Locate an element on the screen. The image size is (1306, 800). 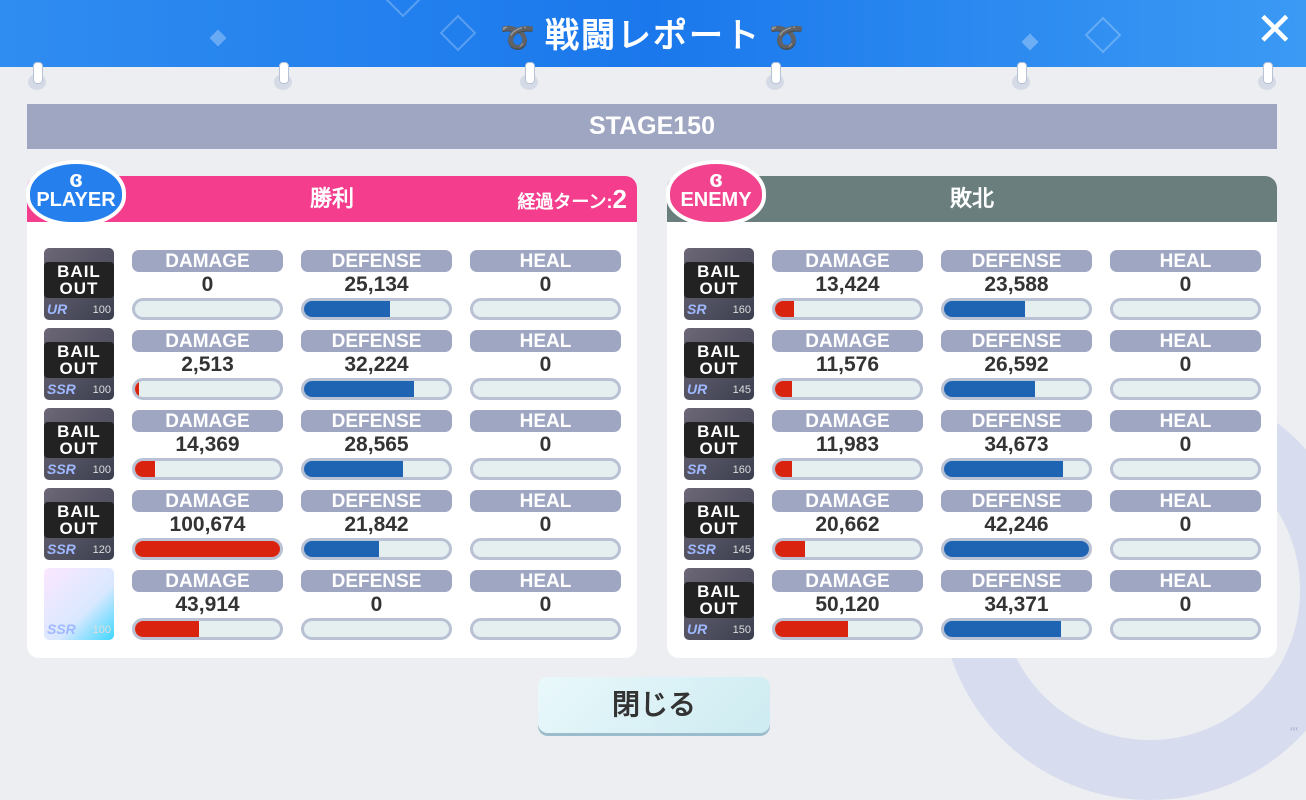
level-label: 160 is located at coordinates (741, 310).